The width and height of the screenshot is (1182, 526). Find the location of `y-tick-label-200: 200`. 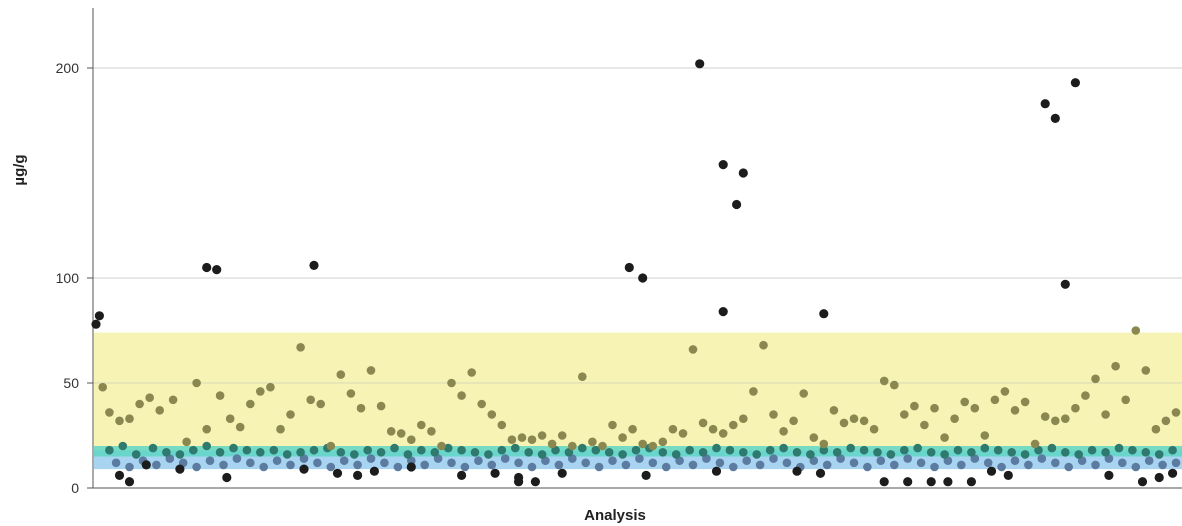

y-tick-label-200: 200 is located at coordinates (68, 68).